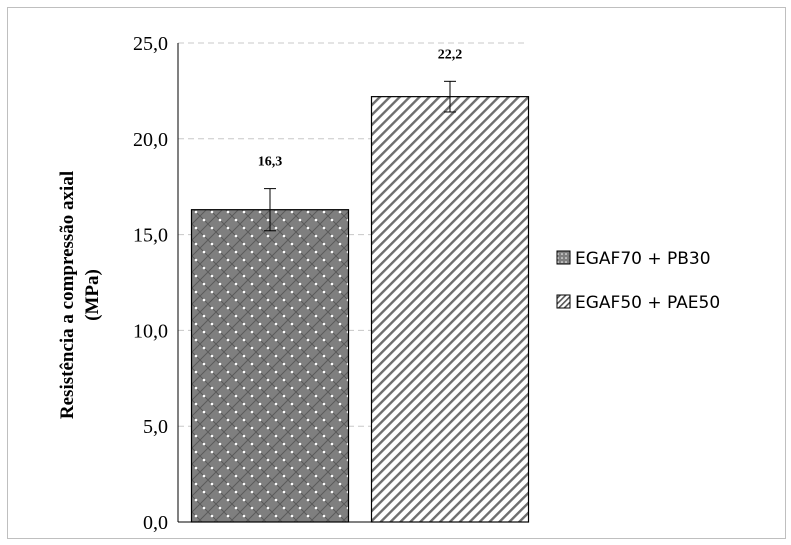 This screenshot has width=791, height=545. I want to click on legend-label: EGAF50 + PAE50, so click(647, 303).